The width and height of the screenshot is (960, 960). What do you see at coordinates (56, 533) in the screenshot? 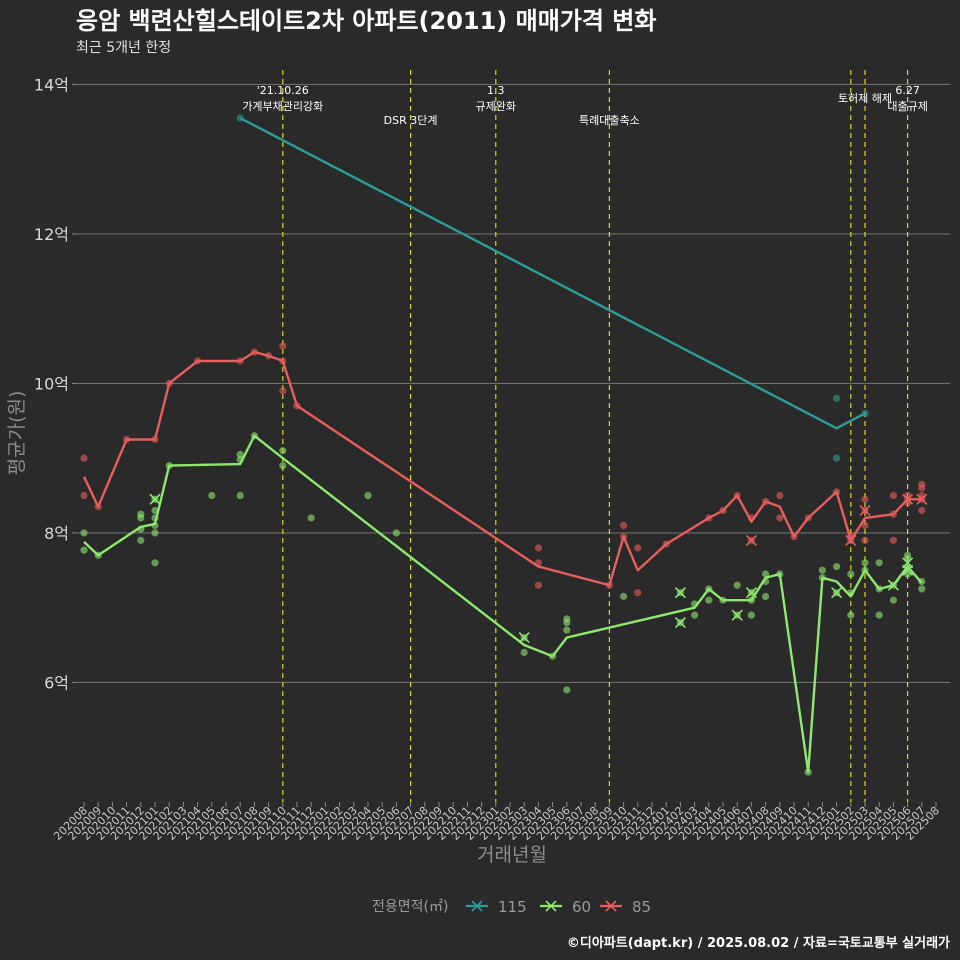
I see `y-tick-label: 8억` at bounding box center [56, 533].